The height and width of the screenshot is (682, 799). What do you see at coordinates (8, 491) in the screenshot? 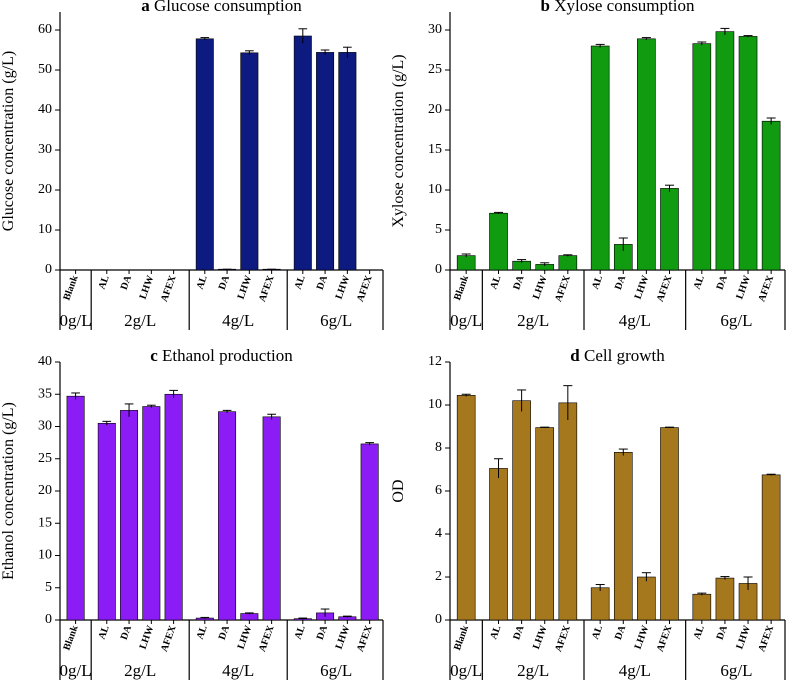
I see `y-axis-label: Ethanol concentration (g/L)` at bounding box center [8, 491].